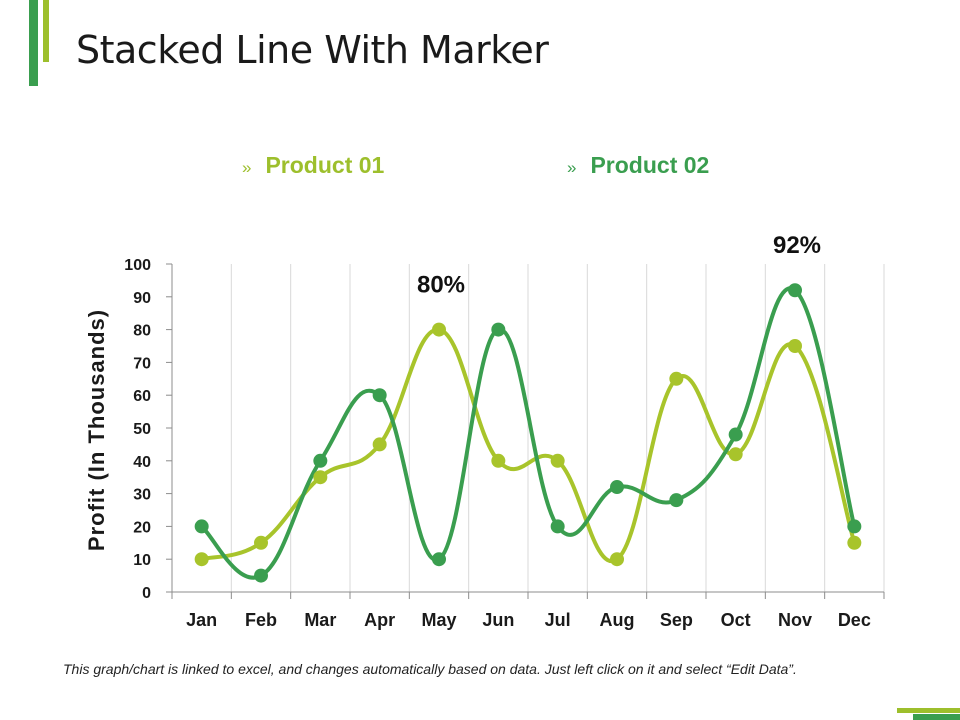 Image resolution: width=960 pixels, height=720 pixels. What do you see at coordinates (936, 717) in the screenshot?
I see `corner-bar-dark` at bounding box center [936, 717].